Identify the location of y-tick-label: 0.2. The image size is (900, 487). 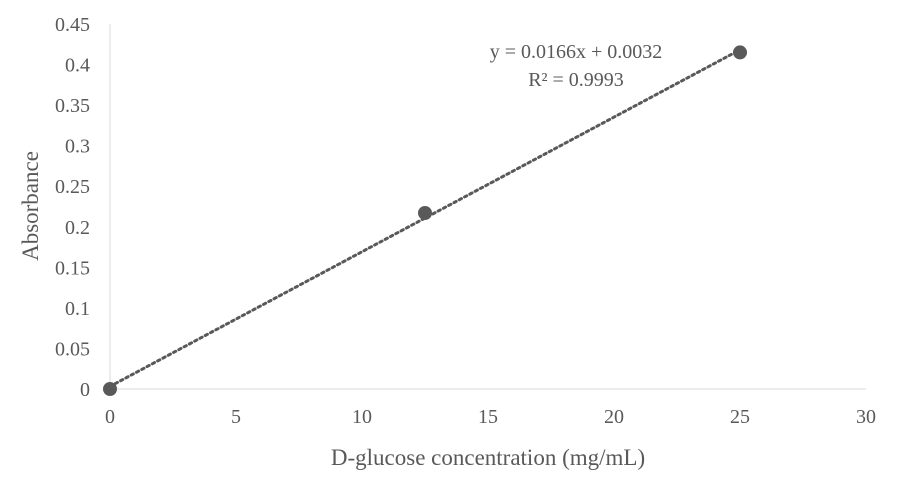
(77, 228).